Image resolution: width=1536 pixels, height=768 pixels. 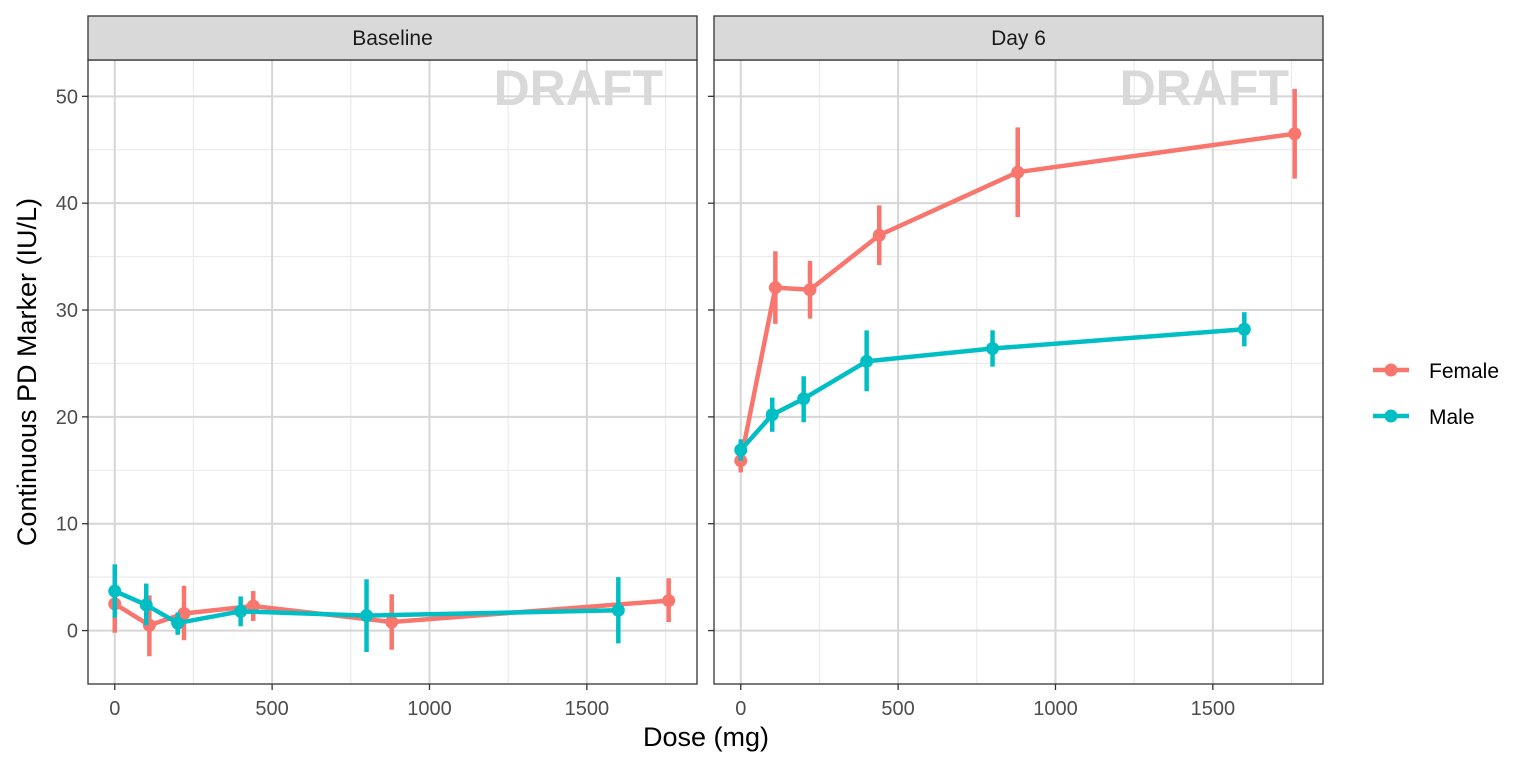 I want to click on facet-strip-label: Day 6, so click(x=1018, y=38).